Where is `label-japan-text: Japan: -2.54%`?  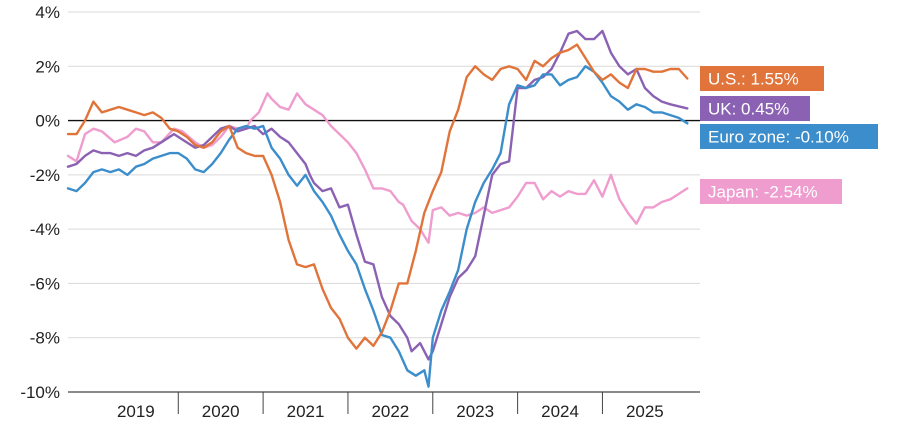 label-japan-text: Japan: -2.54% is located at coordinates (763, 192).